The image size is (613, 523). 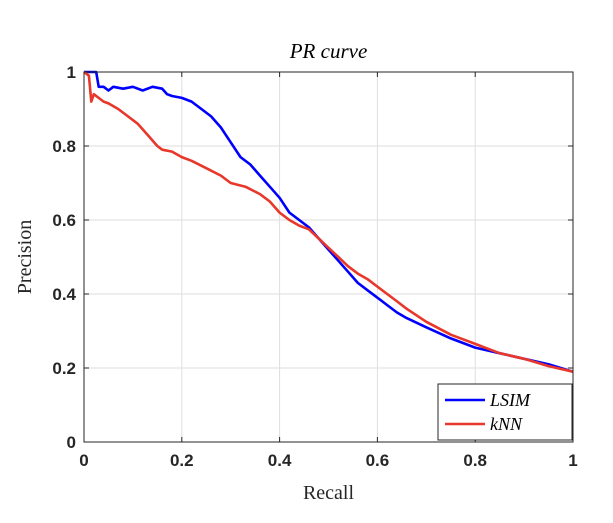 What do you see at coordinates (64, 368) in the screenshot?
I see `y-tick-label: 0.2` at bounding box center [64, 368].